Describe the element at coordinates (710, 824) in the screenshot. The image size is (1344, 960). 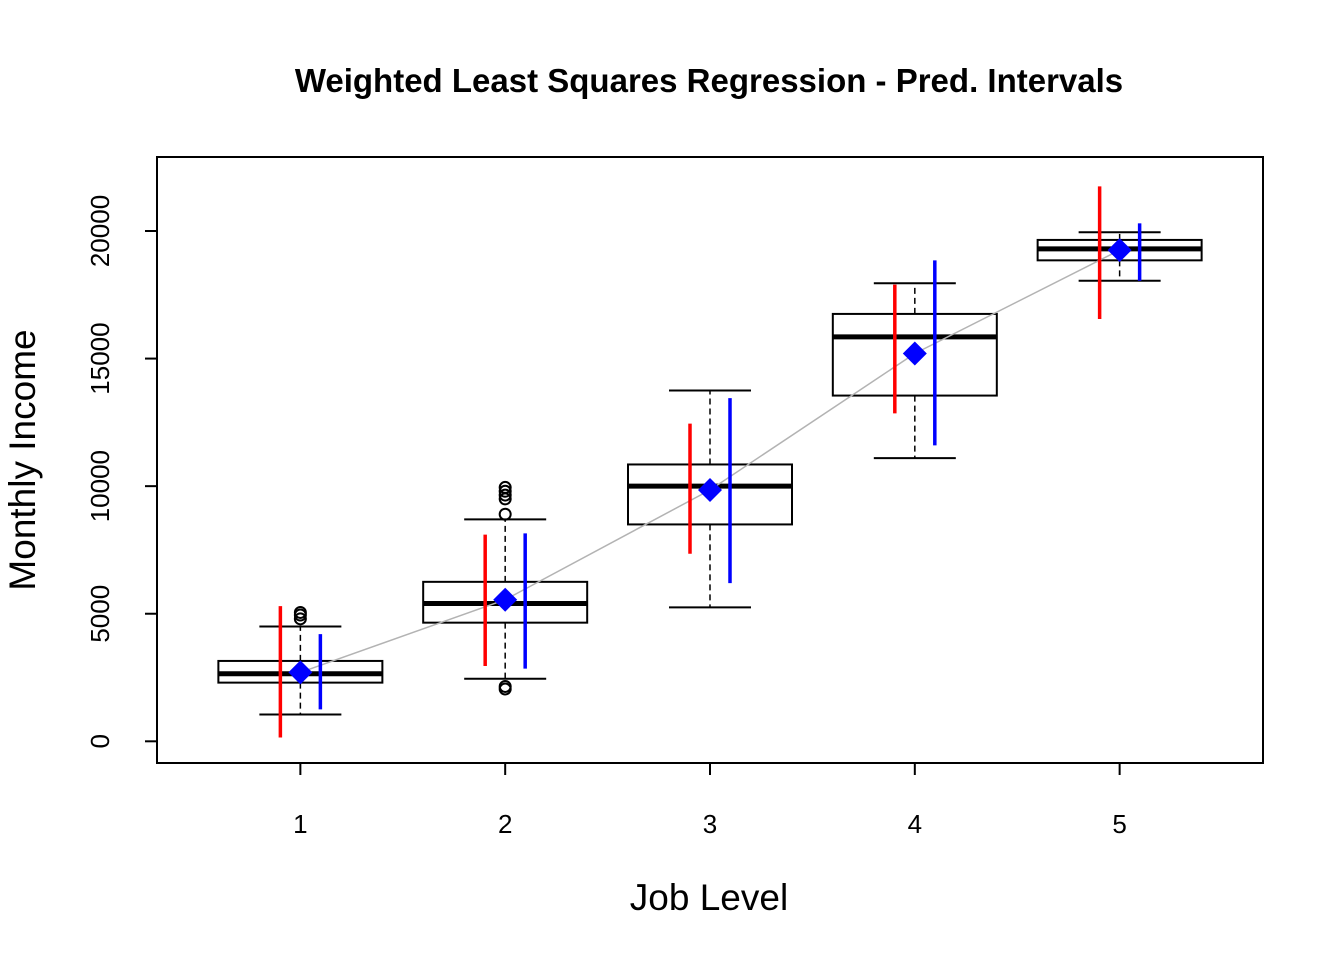
I see `x-tick-label: 3` at that location.